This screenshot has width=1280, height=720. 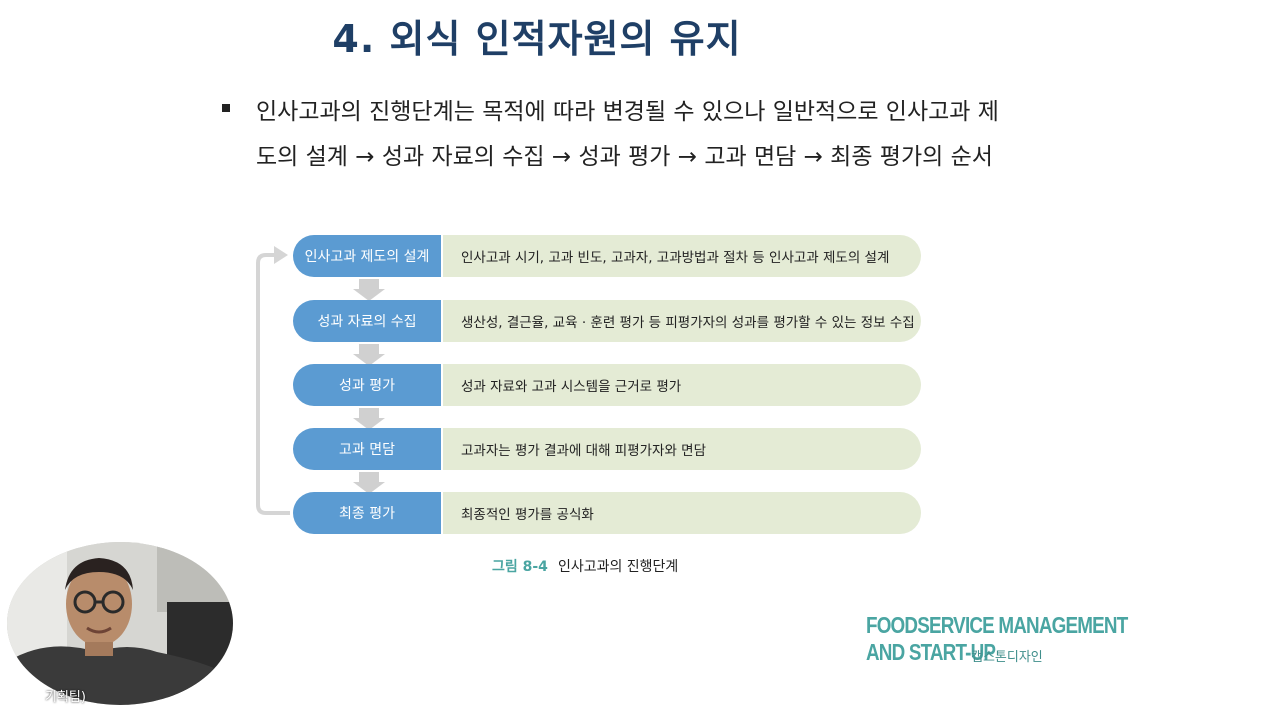 What do you see at coordinates (226, 108) in the screenshot?
I see `bullet-square-icon` at bounding box center [226, 108].